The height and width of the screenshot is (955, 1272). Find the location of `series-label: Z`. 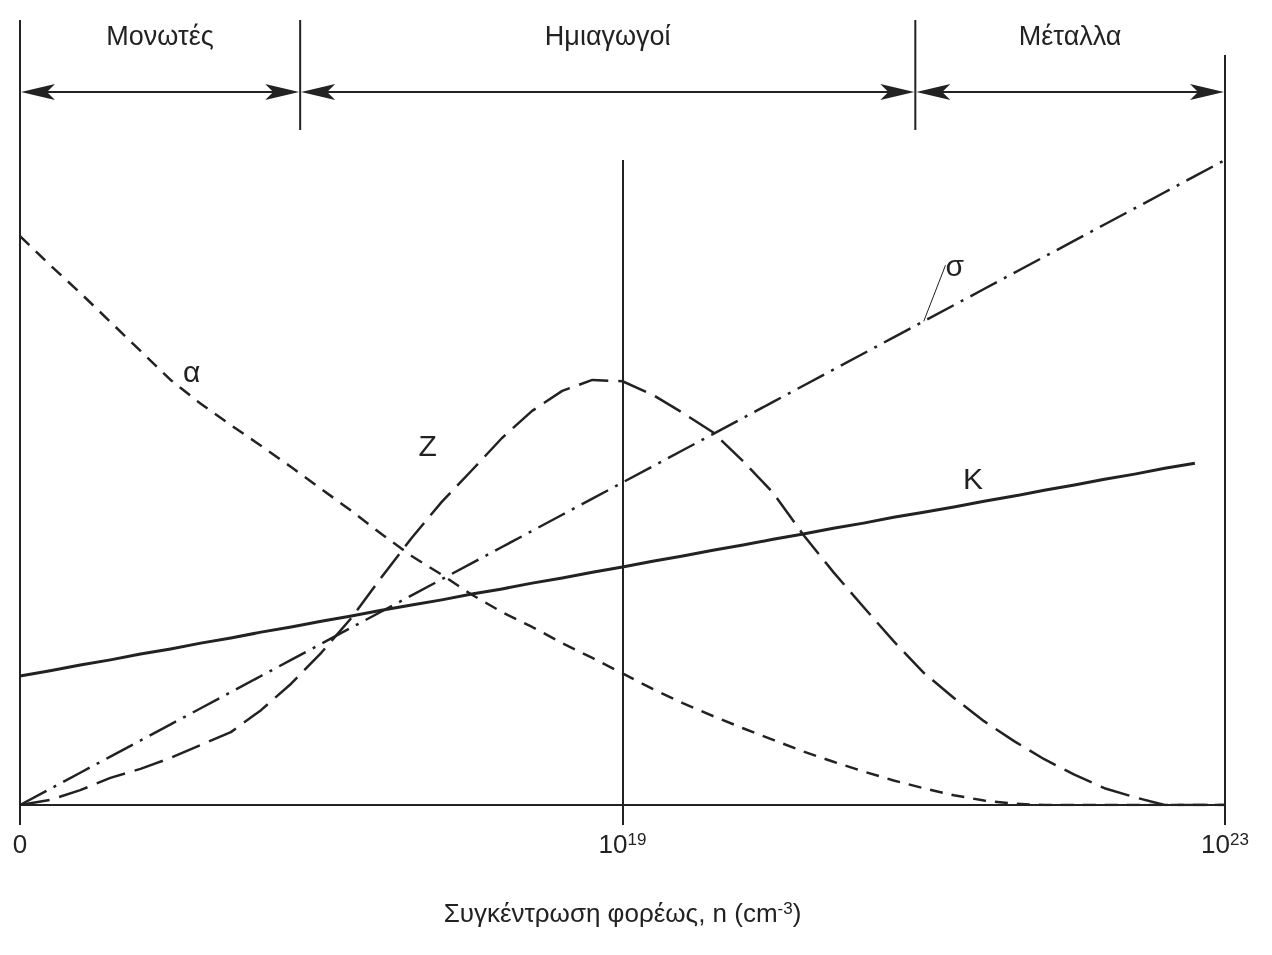

series-label: Z is located at coordinates (427, 446).